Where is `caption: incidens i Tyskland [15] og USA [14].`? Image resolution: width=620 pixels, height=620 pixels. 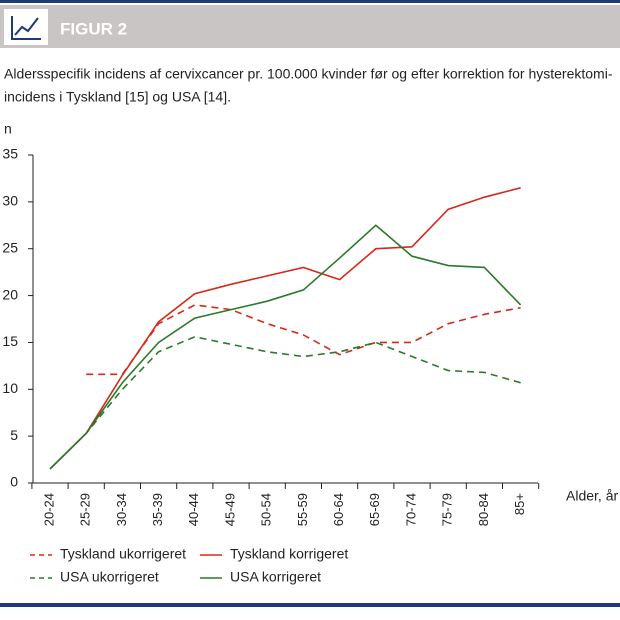 caption: incidens i Tyskland [15] og USA [14]. is located at coordinates (117, 97).